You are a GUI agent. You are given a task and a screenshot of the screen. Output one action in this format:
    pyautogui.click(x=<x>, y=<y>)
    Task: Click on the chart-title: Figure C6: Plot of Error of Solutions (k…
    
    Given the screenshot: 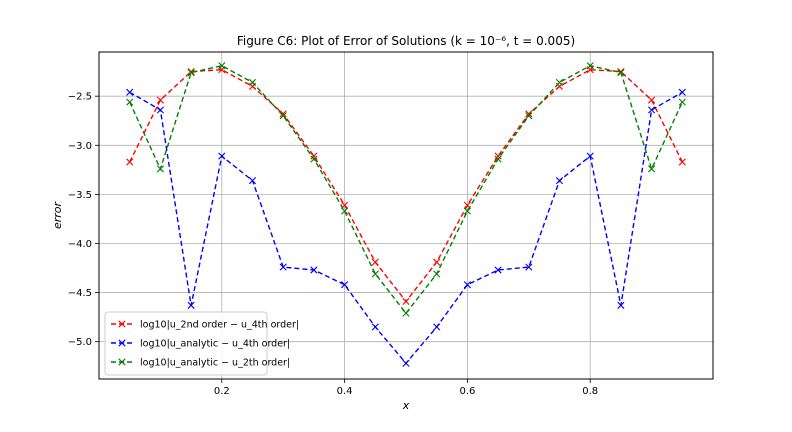 What is the action you would take?
    pyautogui.click(x=406, y=41)
    